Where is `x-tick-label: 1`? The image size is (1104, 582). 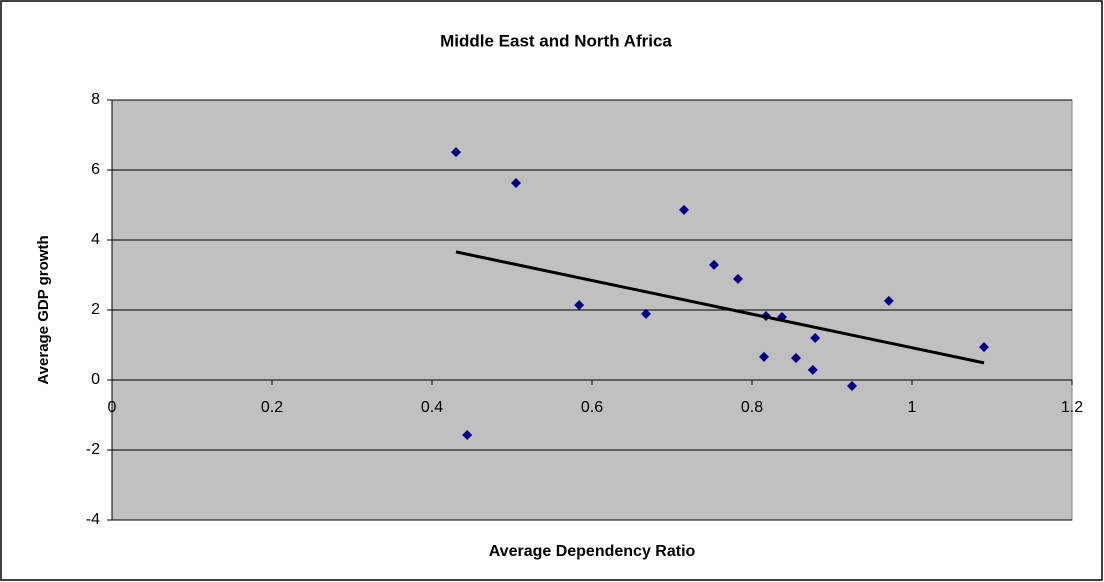
x-tick-label: 1 is located at coordinates (912, 407).